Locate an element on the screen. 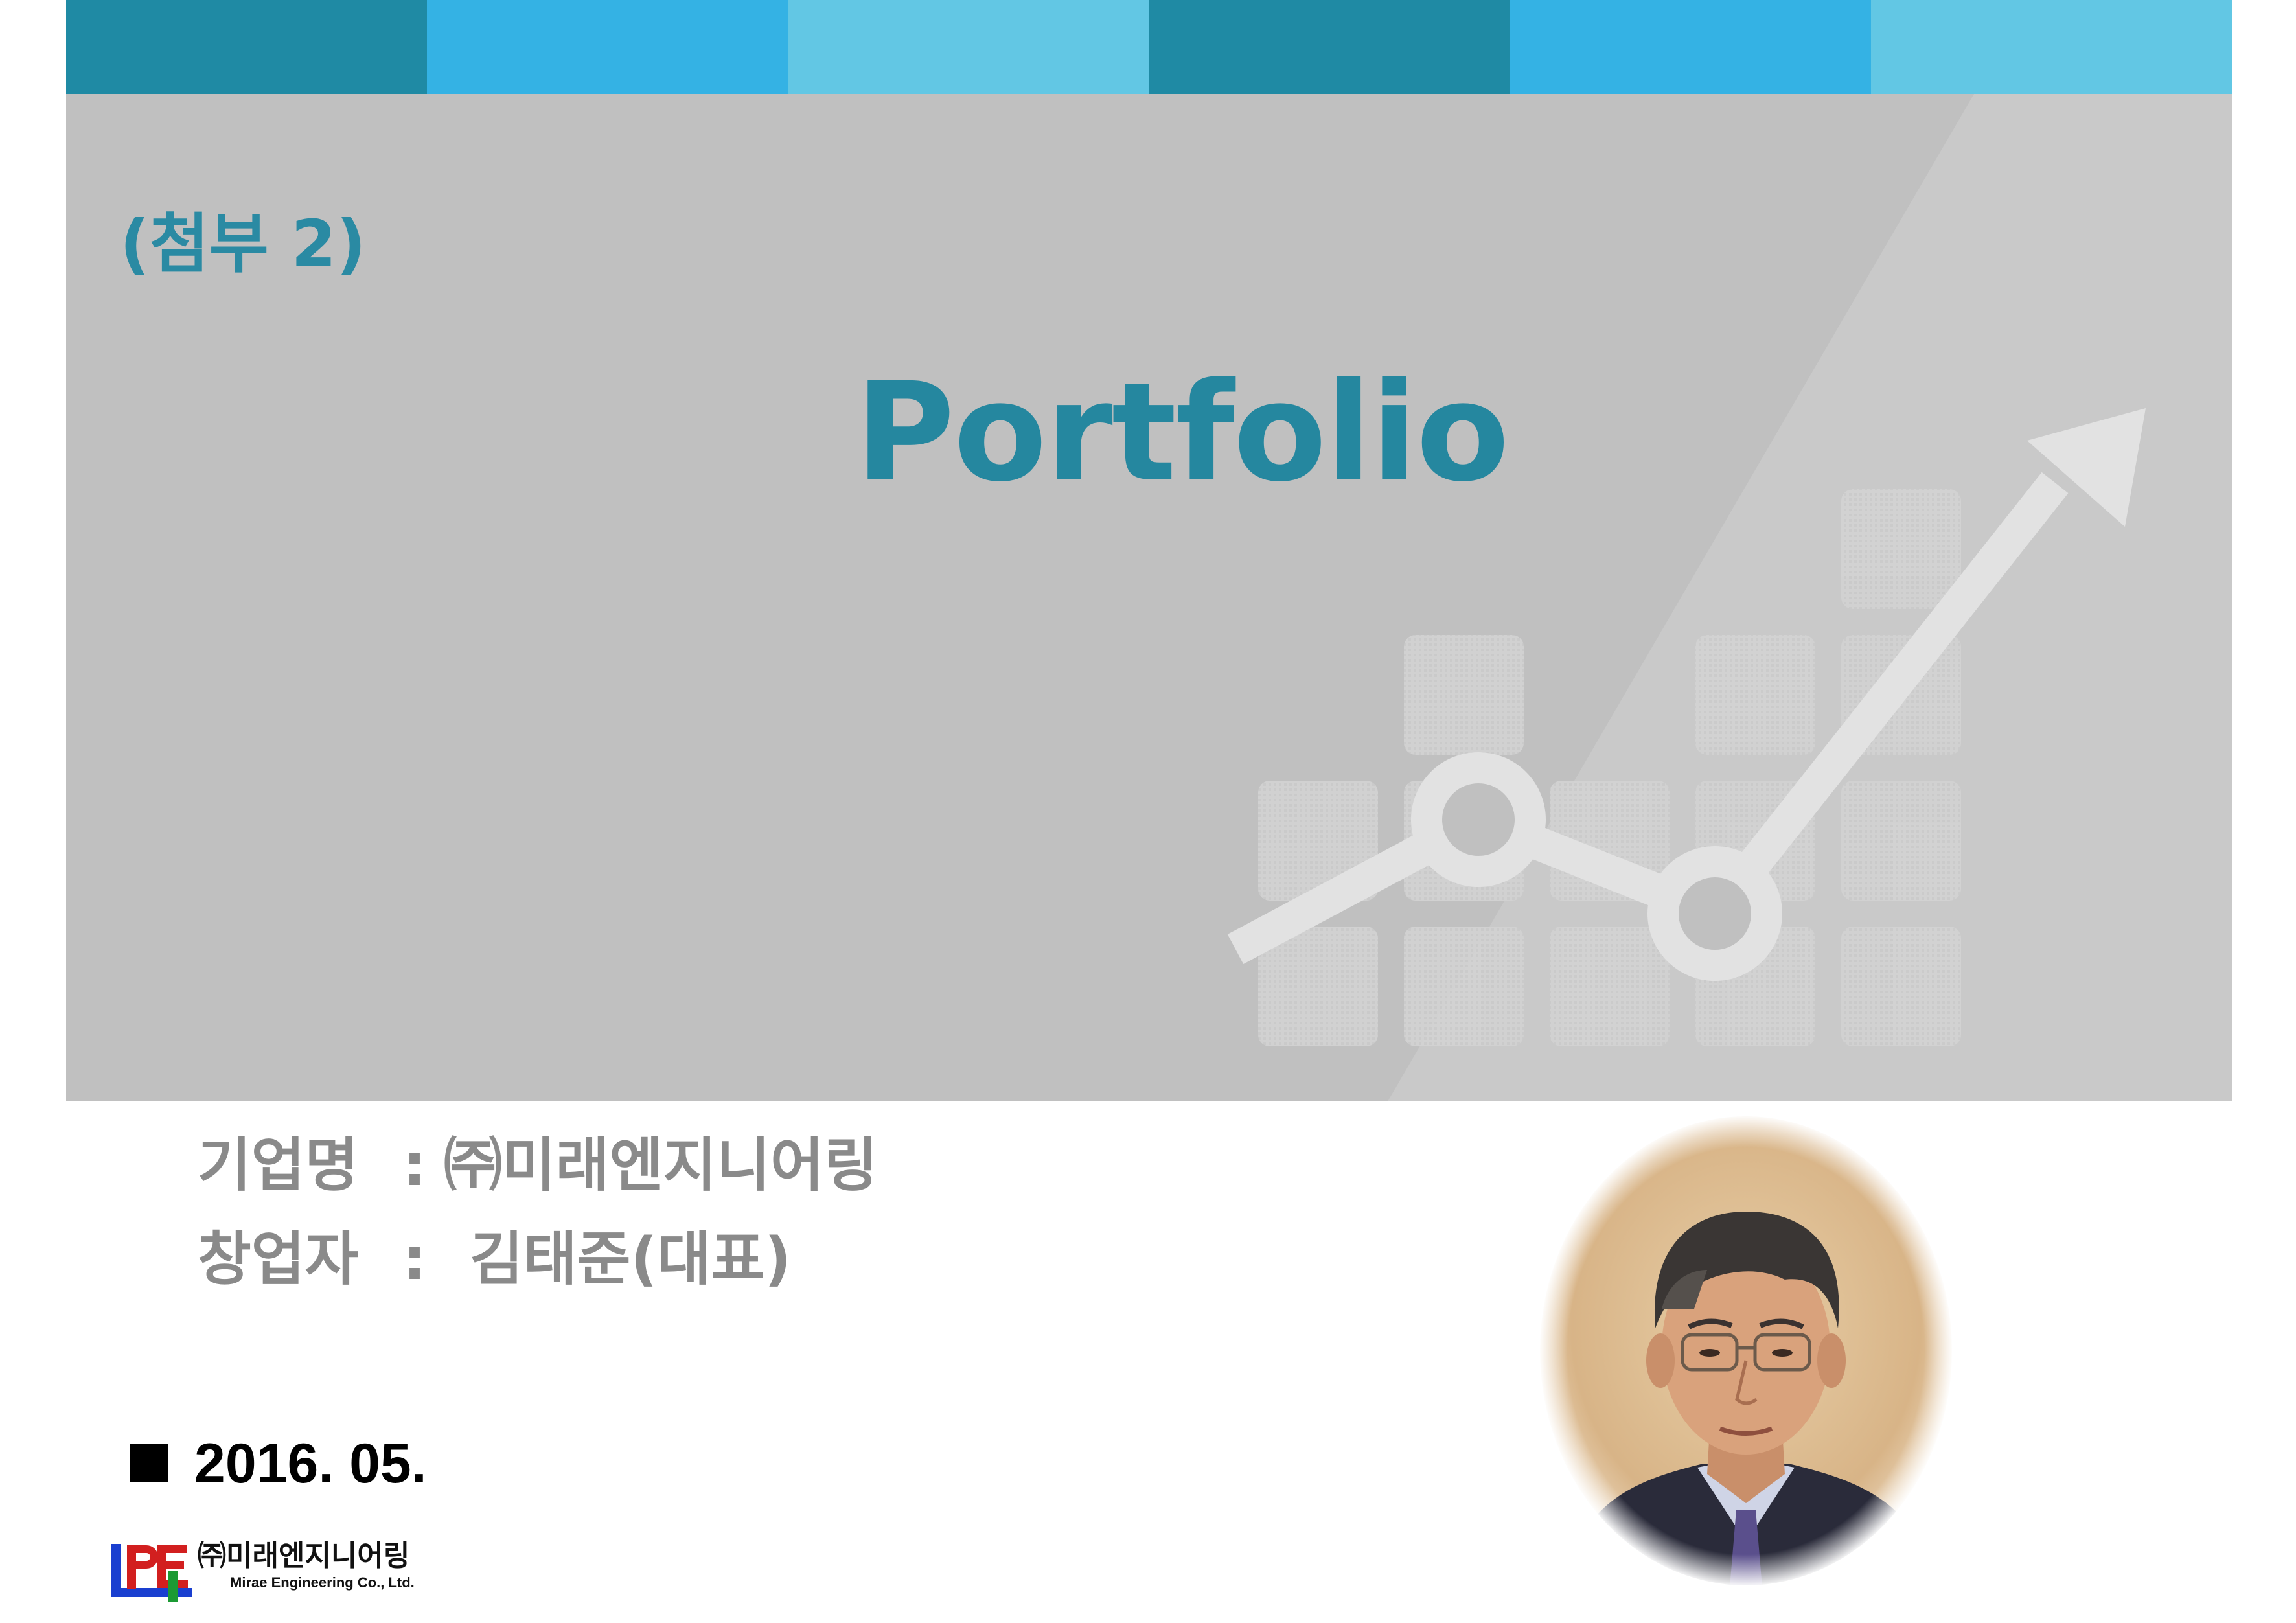 Image resolution: width=2296 pixels, height=1623 pixels. header-color-stripes is located at coordinates (1149, 47).